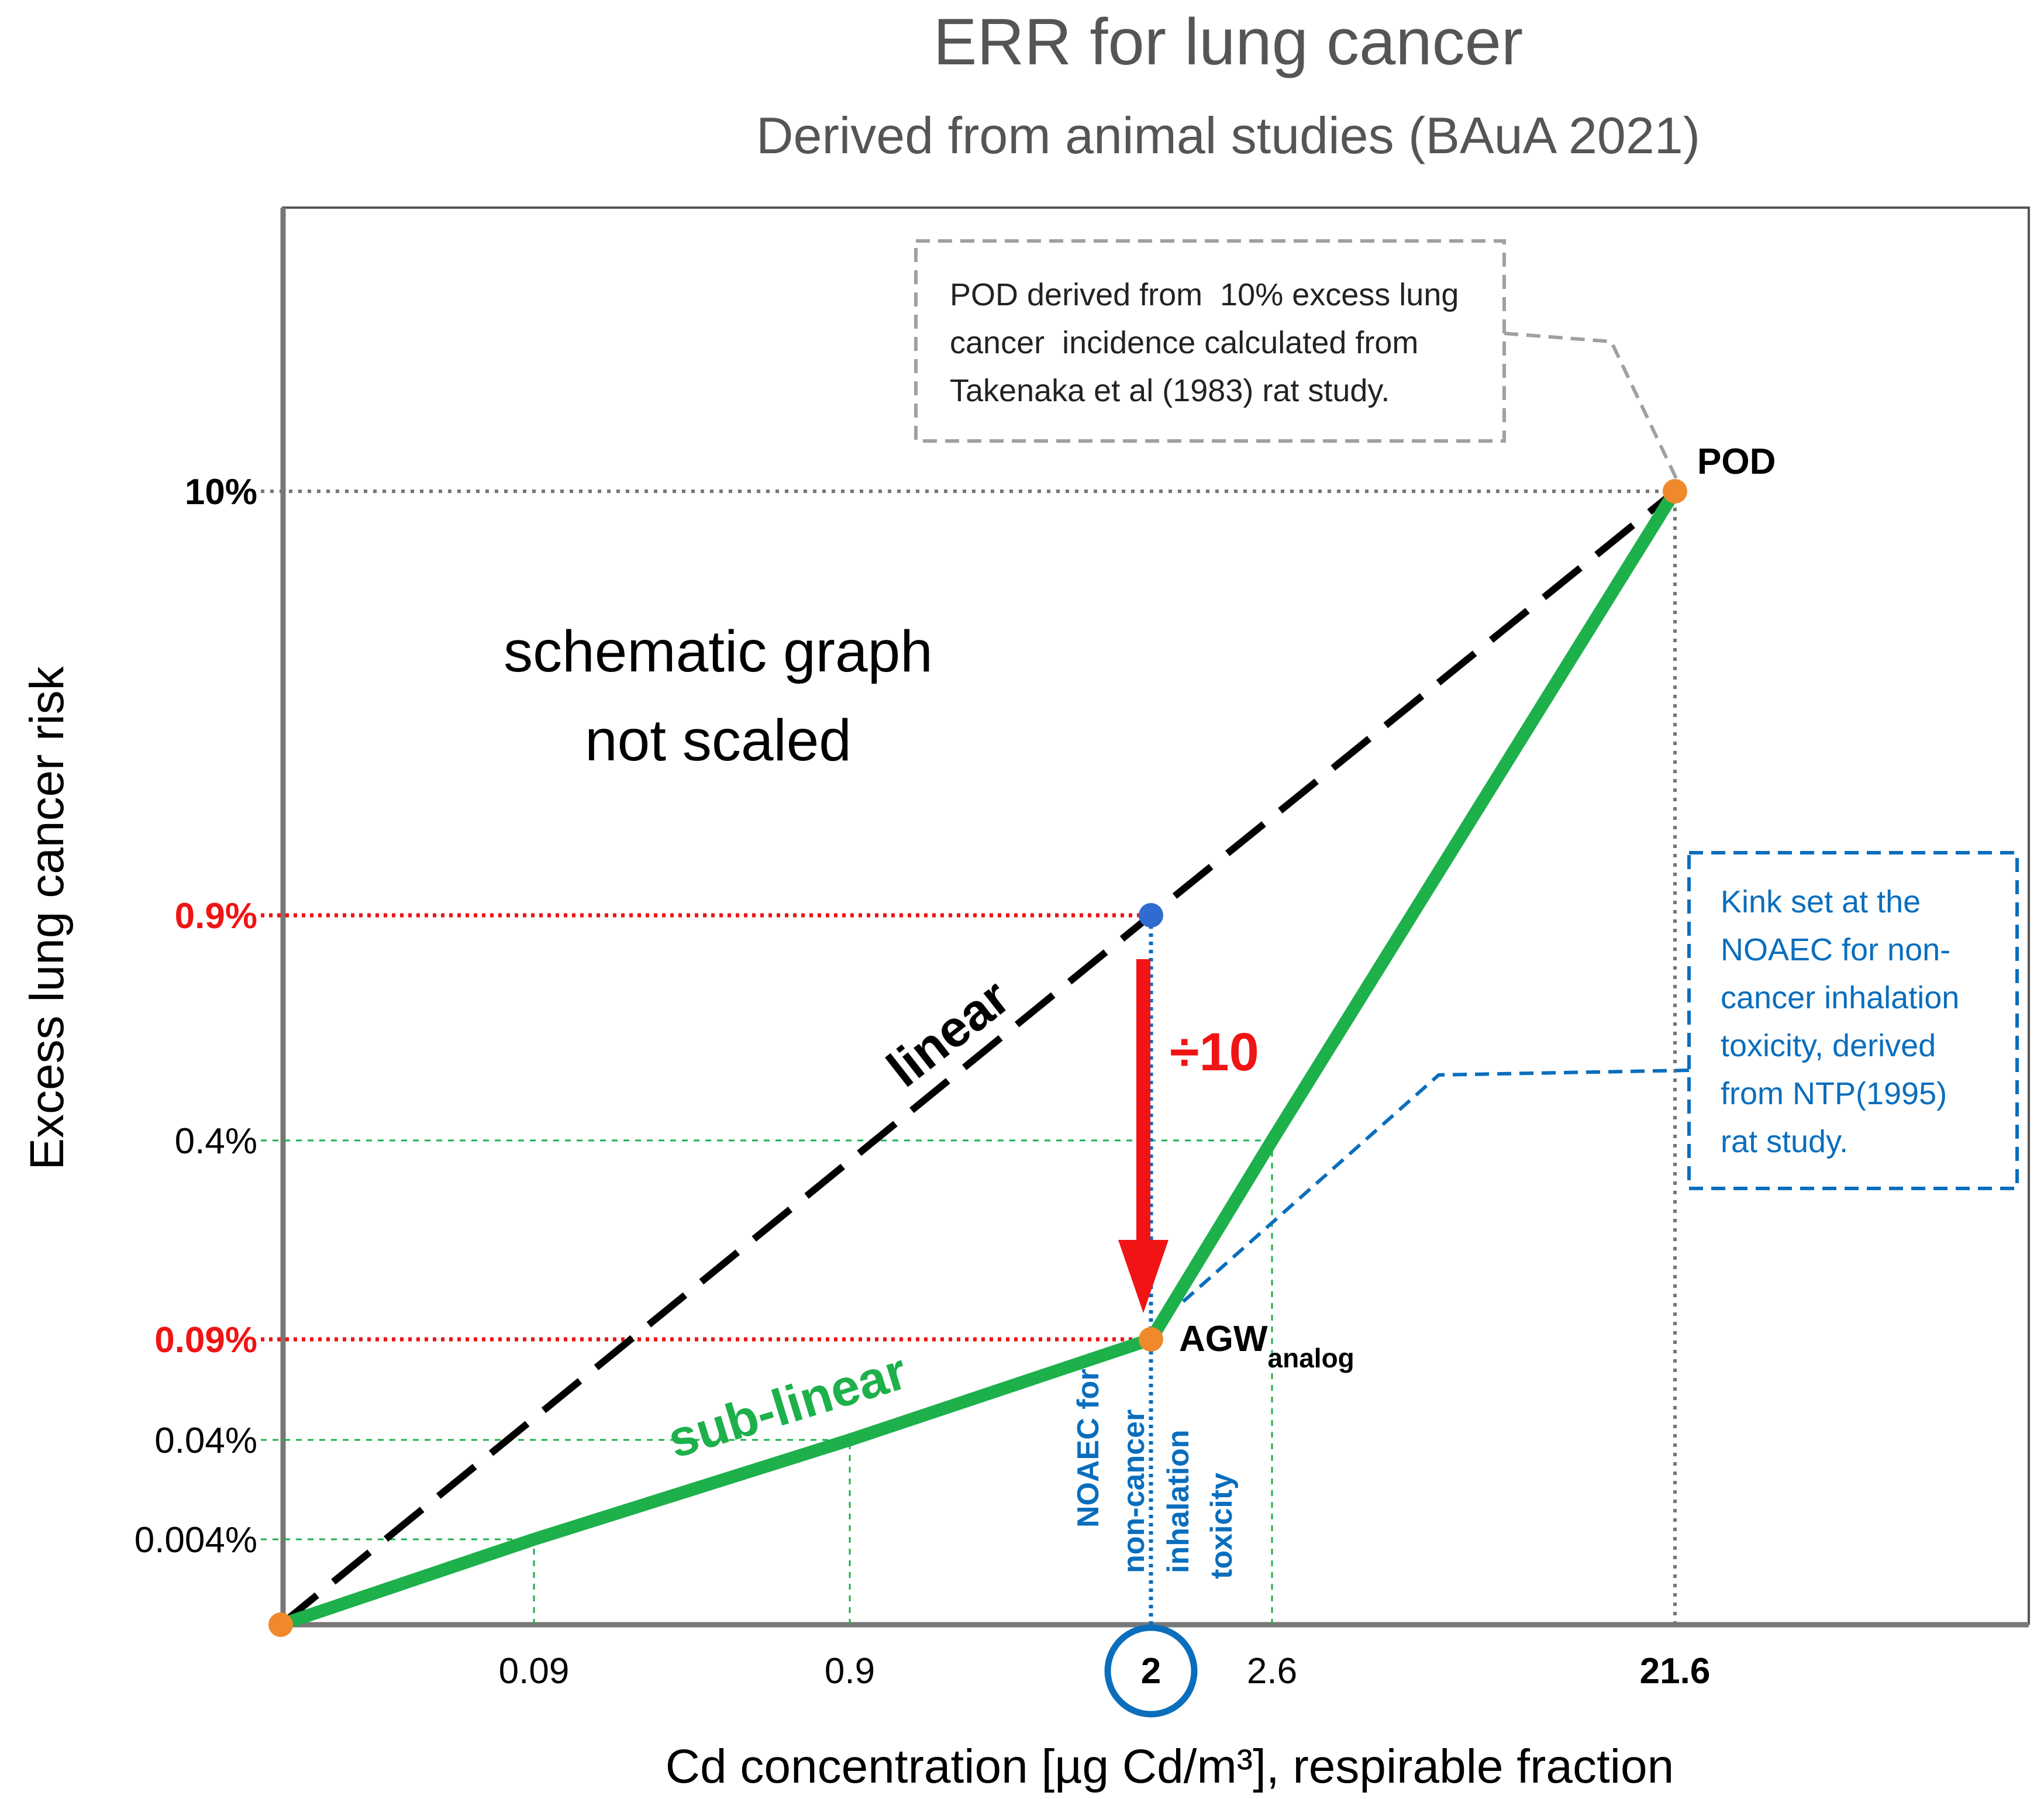 This screenshot has width=2044, height=1799. Describe the element at coordinates (1214, 1052) in the screenshot. I see `divide-label: ÷10` at that location.